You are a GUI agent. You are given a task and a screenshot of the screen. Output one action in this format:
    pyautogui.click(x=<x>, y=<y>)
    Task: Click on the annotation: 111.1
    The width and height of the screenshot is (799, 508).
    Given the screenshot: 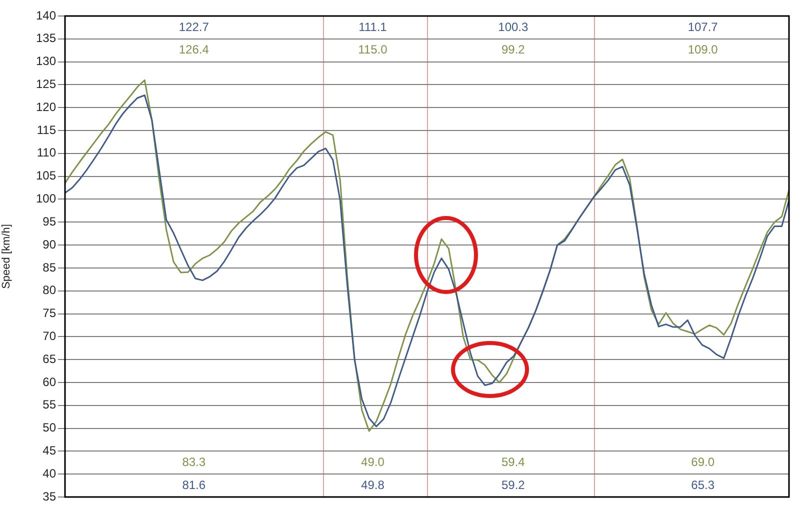 What is the action you would take?
    pyautogui.click(x=373, y=27)
    